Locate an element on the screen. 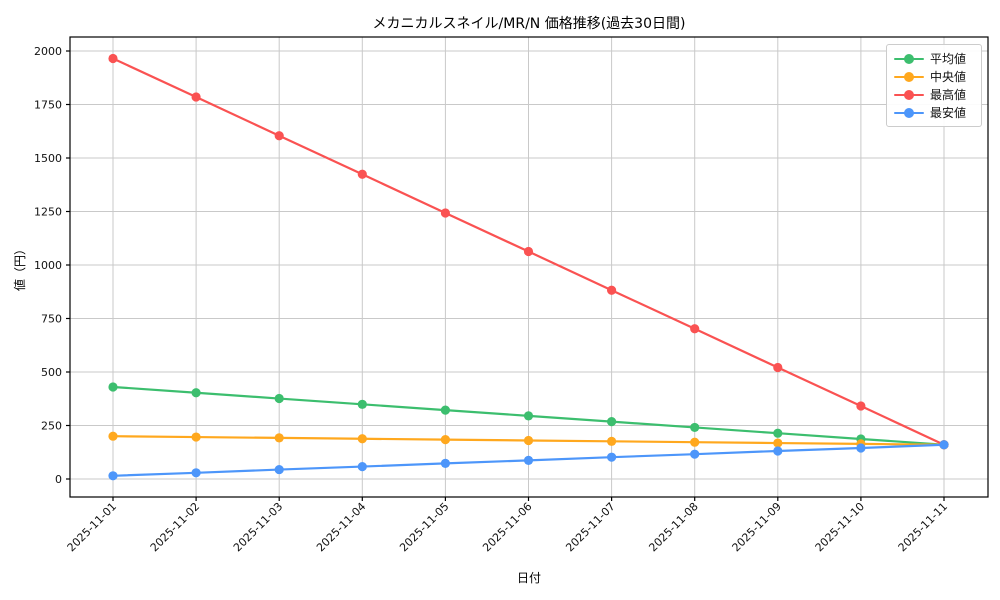  y-tick-label: 0 is located at coordinates (58, 479).